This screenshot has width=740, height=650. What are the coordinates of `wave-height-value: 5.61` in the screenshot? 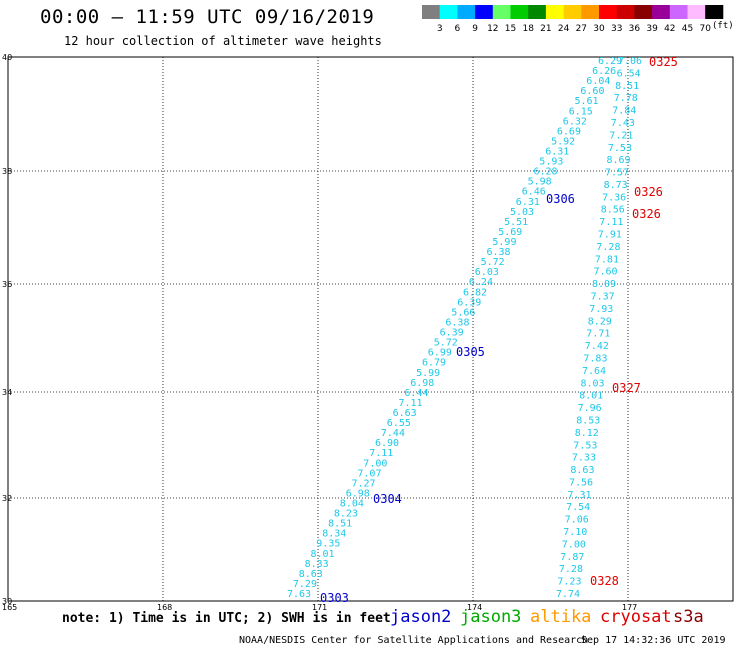 It's located at (587, 101).